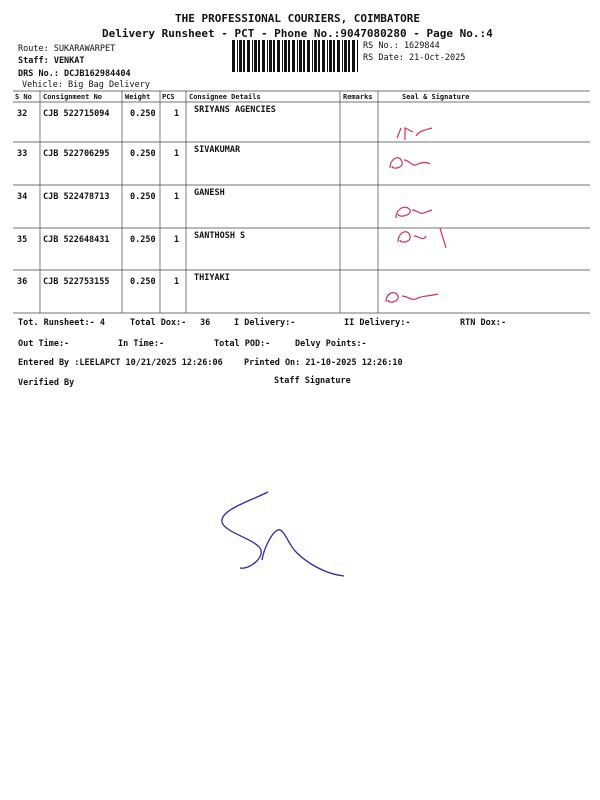 The width and height of the screenshot is (600, 800). Describe the element at coordinates (76, 282) in the screenshot. I see `table-cell: CJB 522753155` at that location.